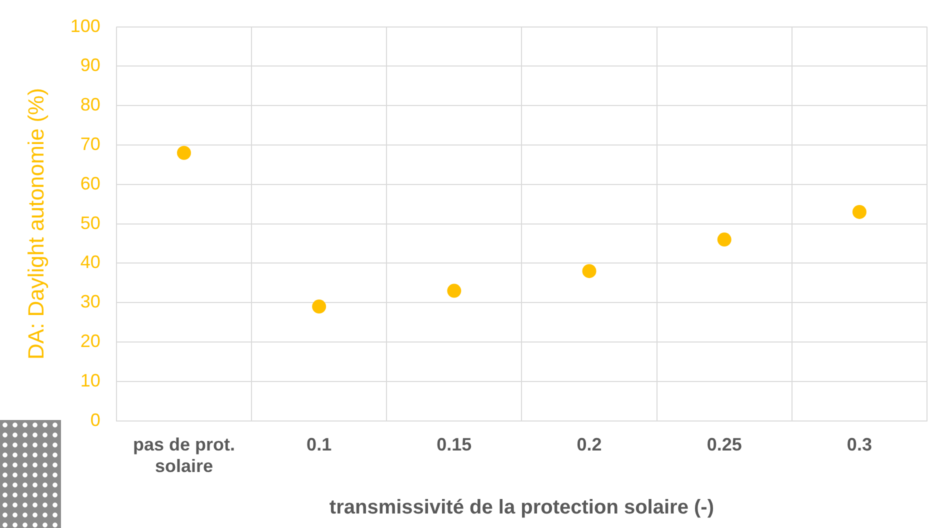 The image size is (934, 528). What do you see at coordinates (521, 507) in the screenshot?
I see `x-axis-title: transmissivité de la protection solaire (-)` at bounding box center [521, 507].